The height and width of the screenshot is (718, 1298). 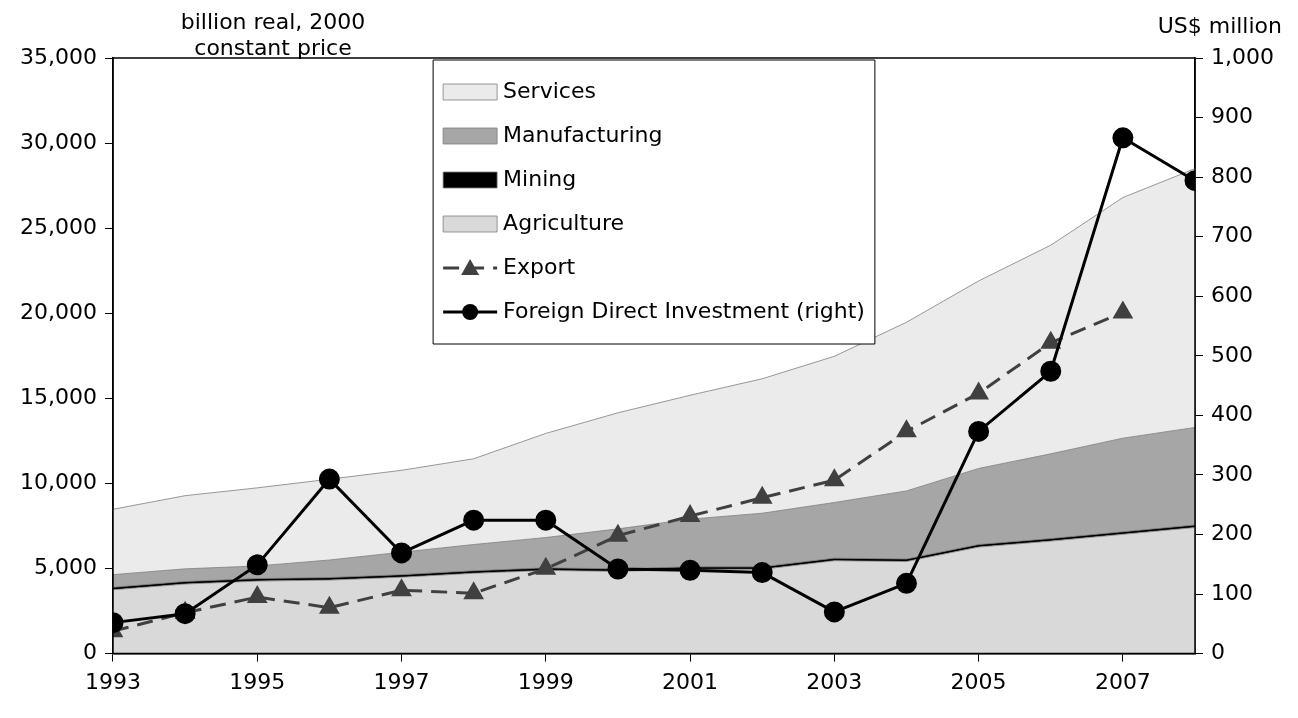 What do you see at coordinates (58, 226) in the screenshot?
I see `y-tick-label: 25,000` at bounding box center [58, 226].